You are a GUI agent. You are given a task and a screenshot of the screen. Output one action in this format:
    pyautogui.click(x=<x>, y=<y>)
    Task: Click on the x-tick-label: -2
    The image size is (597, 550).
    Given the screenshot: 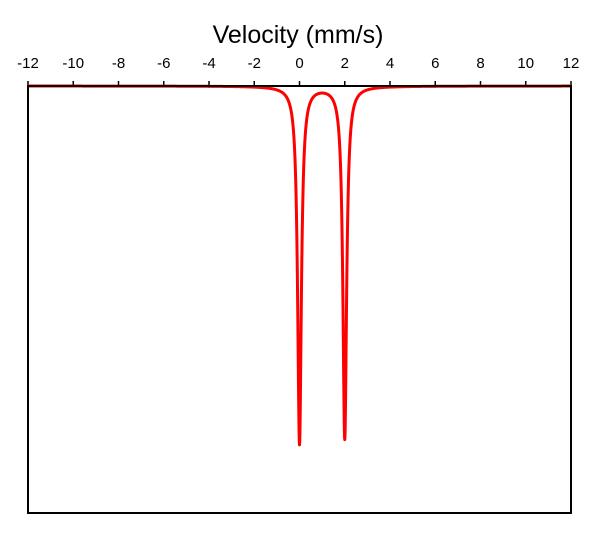 What is the action you would take?
    pyautogui.click(x=254, y=63)
    